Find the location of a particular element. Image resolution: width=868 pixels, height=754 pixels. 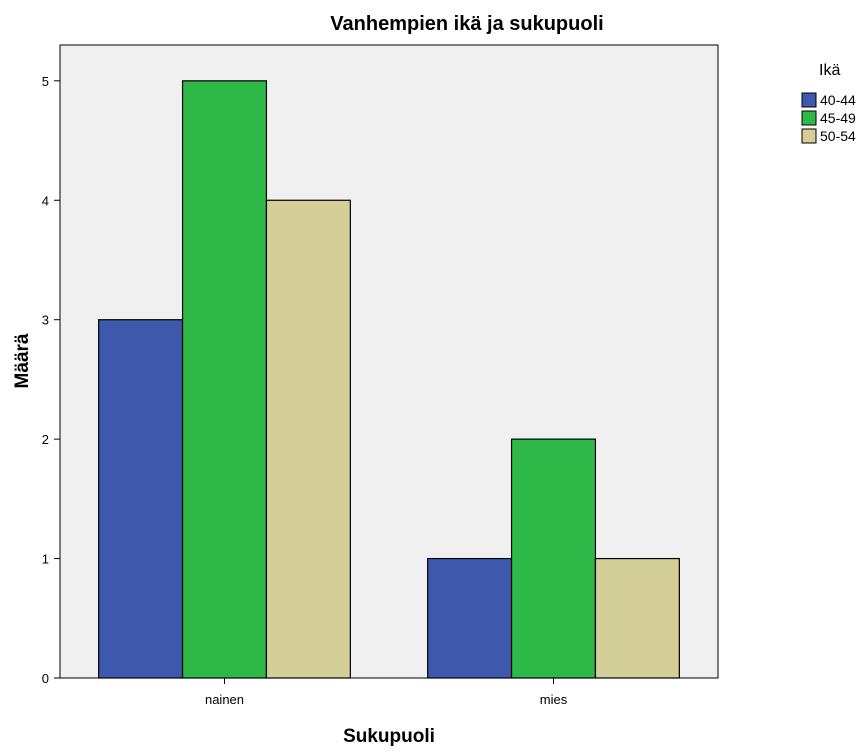

bar-45-49-mies is located at coordinates (553, 558).